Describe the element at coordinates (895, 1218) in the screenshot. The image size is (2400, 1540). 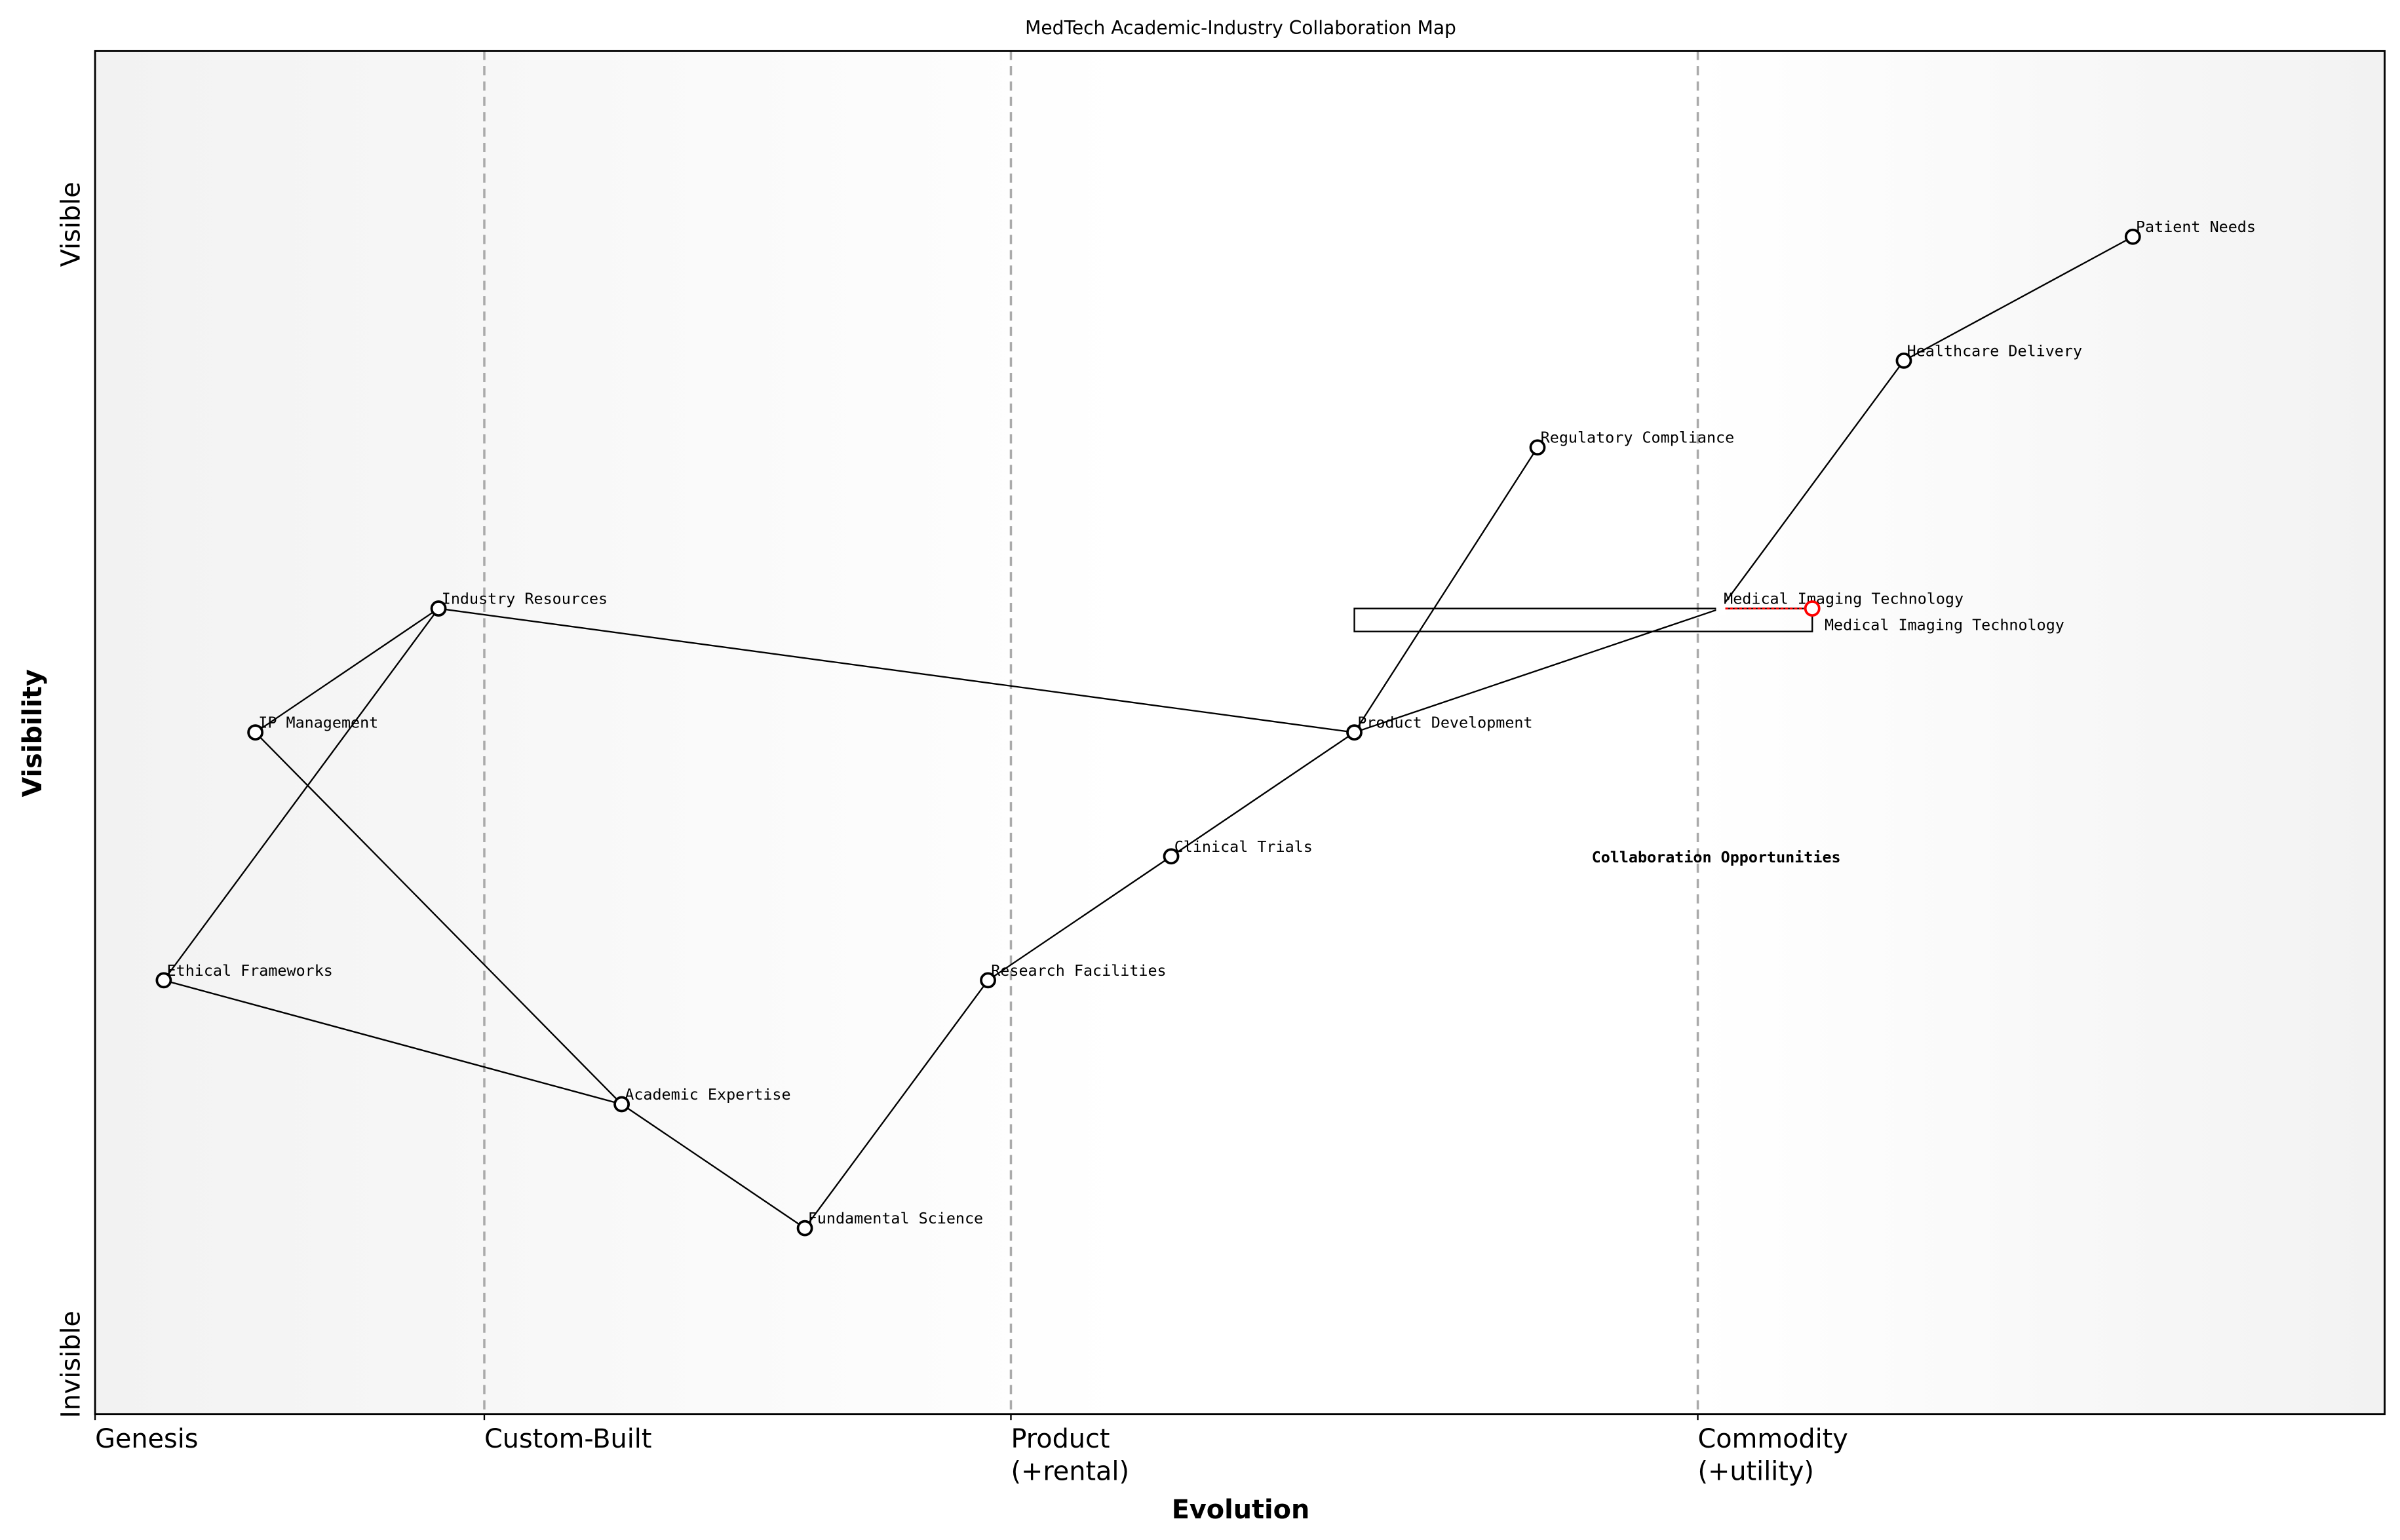
I see `component-label: Fundamental Science` at that location.